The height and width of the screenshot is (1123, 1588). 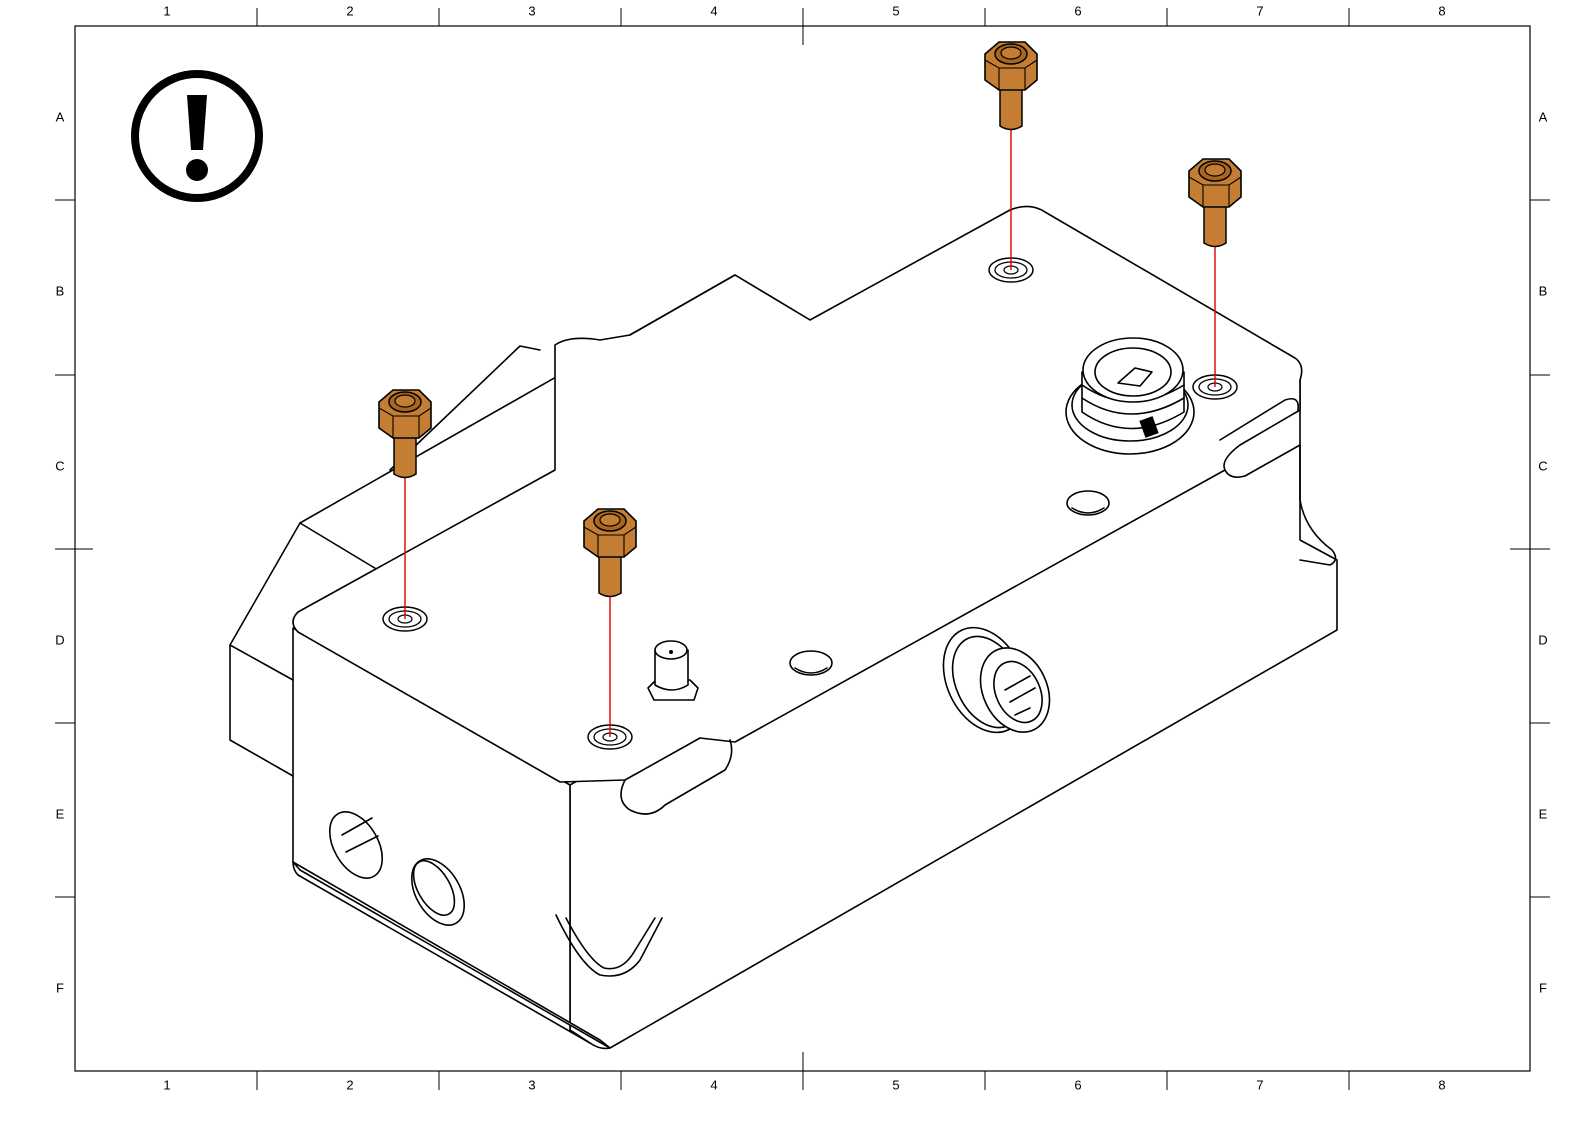 I want to click on circular-connector-top, so click(x=1130, y=396).